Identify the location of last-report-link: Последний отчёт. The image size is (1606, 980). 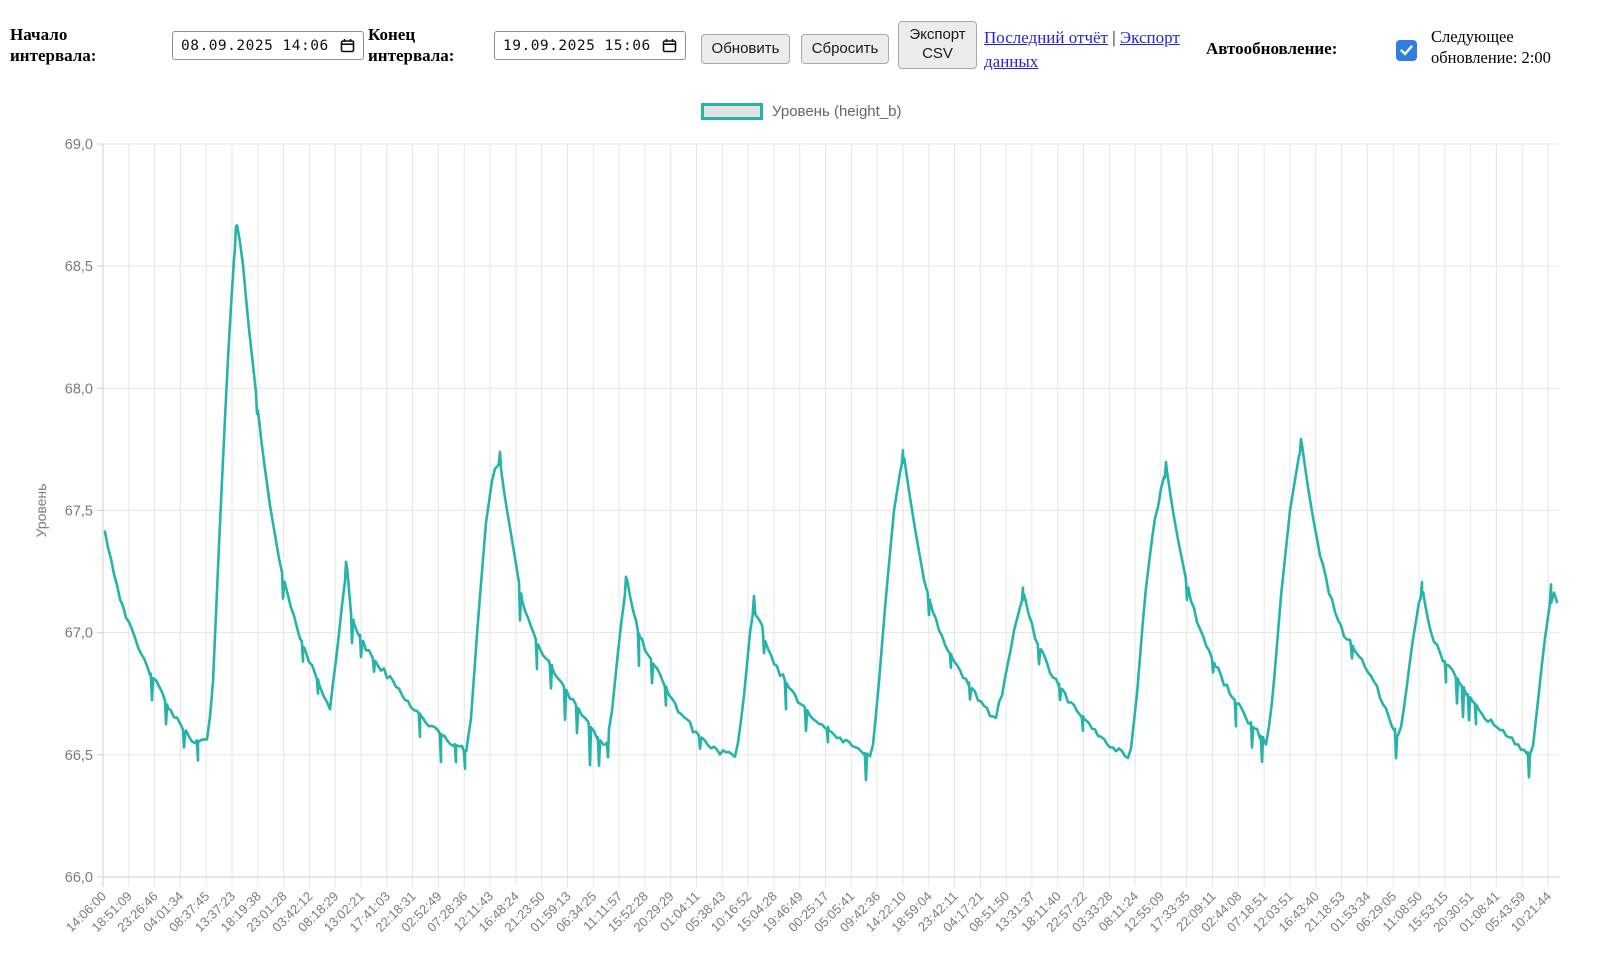
(1046, 37).